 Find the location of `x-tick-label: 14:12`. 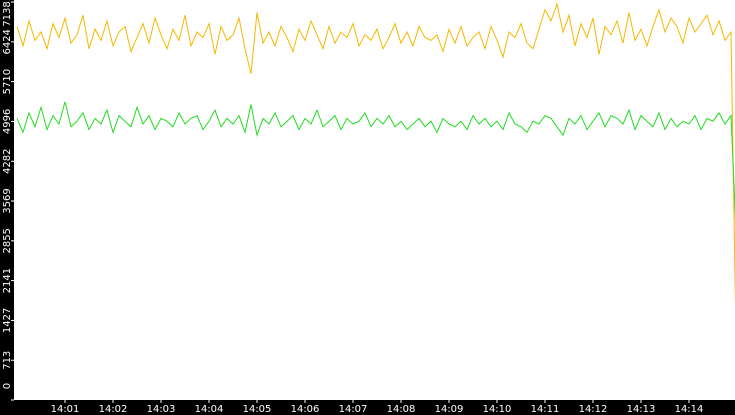

x-tick-label: 14:12 is located at coordinates (593, 409).